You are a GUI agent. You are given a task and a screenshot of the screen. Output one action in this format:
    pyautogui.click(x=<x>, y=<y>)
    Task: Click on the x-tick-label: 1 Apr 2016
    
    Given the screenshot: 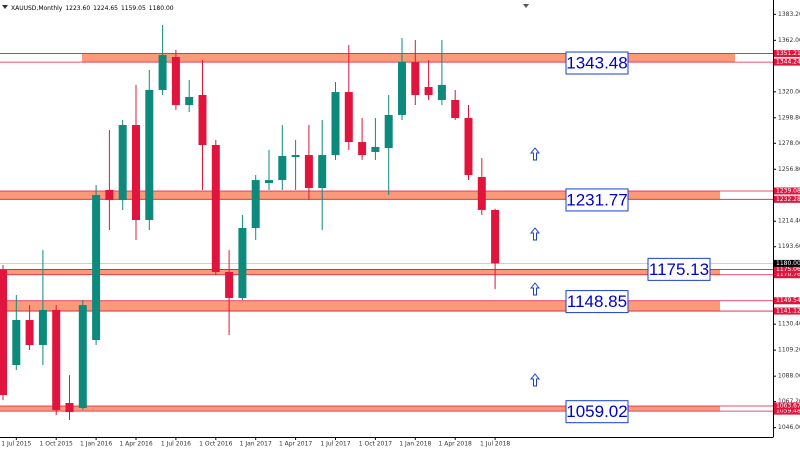 What is the action you would take?
    pyautogui.click(x=135, y=444)
    